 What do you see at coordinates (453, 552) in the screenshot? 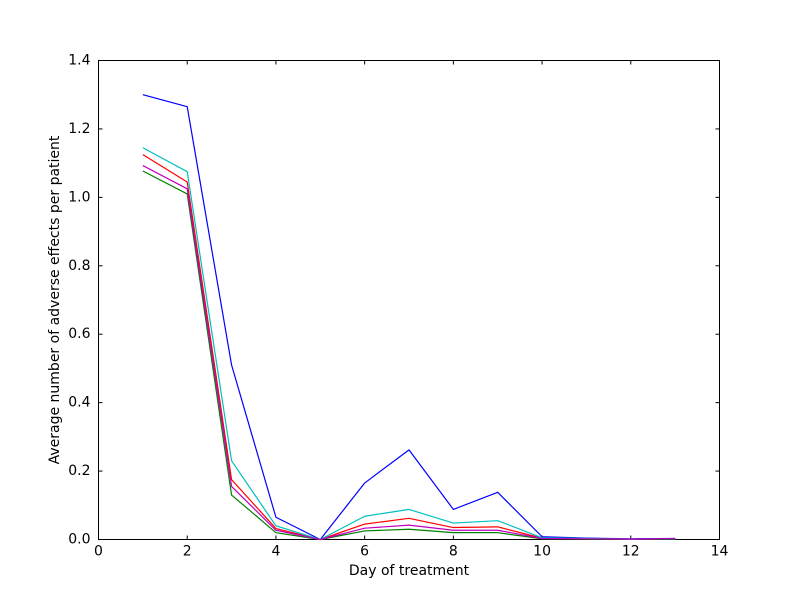
I see `x-tick-label: 8` at bounding box center [453, 552].